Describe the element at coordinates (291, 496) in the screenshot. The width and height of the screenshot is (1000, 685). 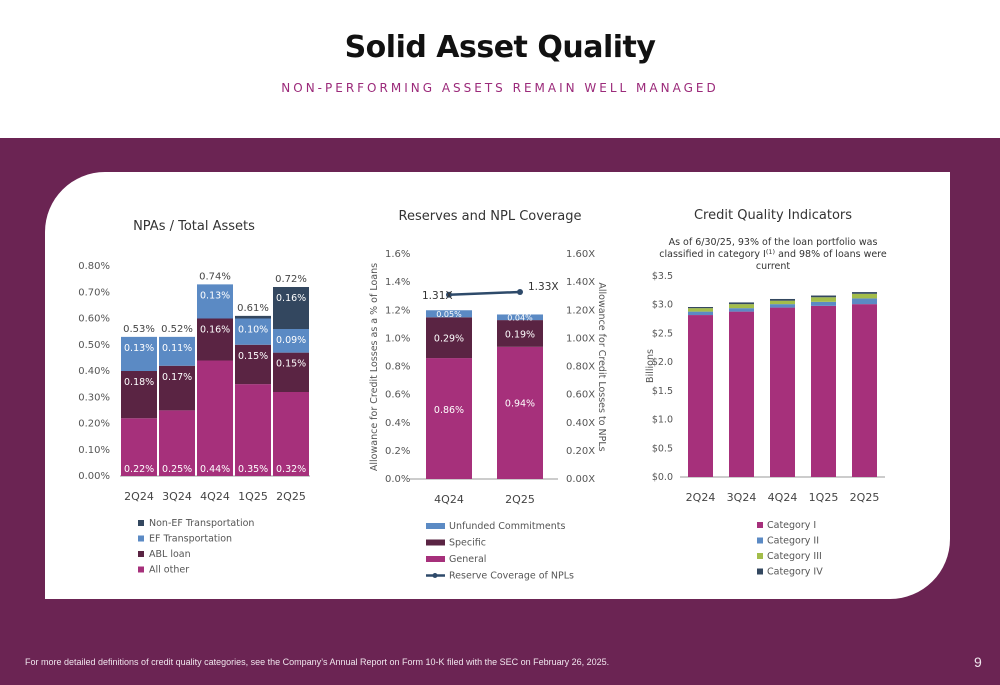
I see `npa-x-tick-label: 2Q25` at that location.